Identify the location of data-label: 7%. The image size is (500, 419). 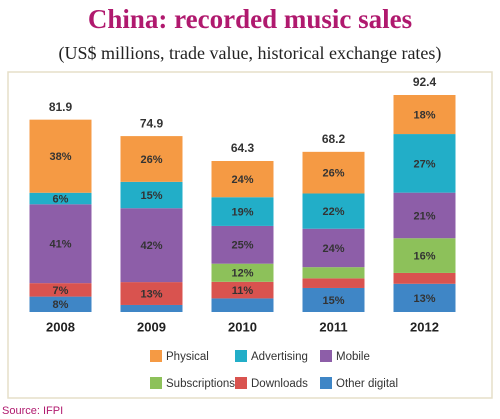
(61, 291).